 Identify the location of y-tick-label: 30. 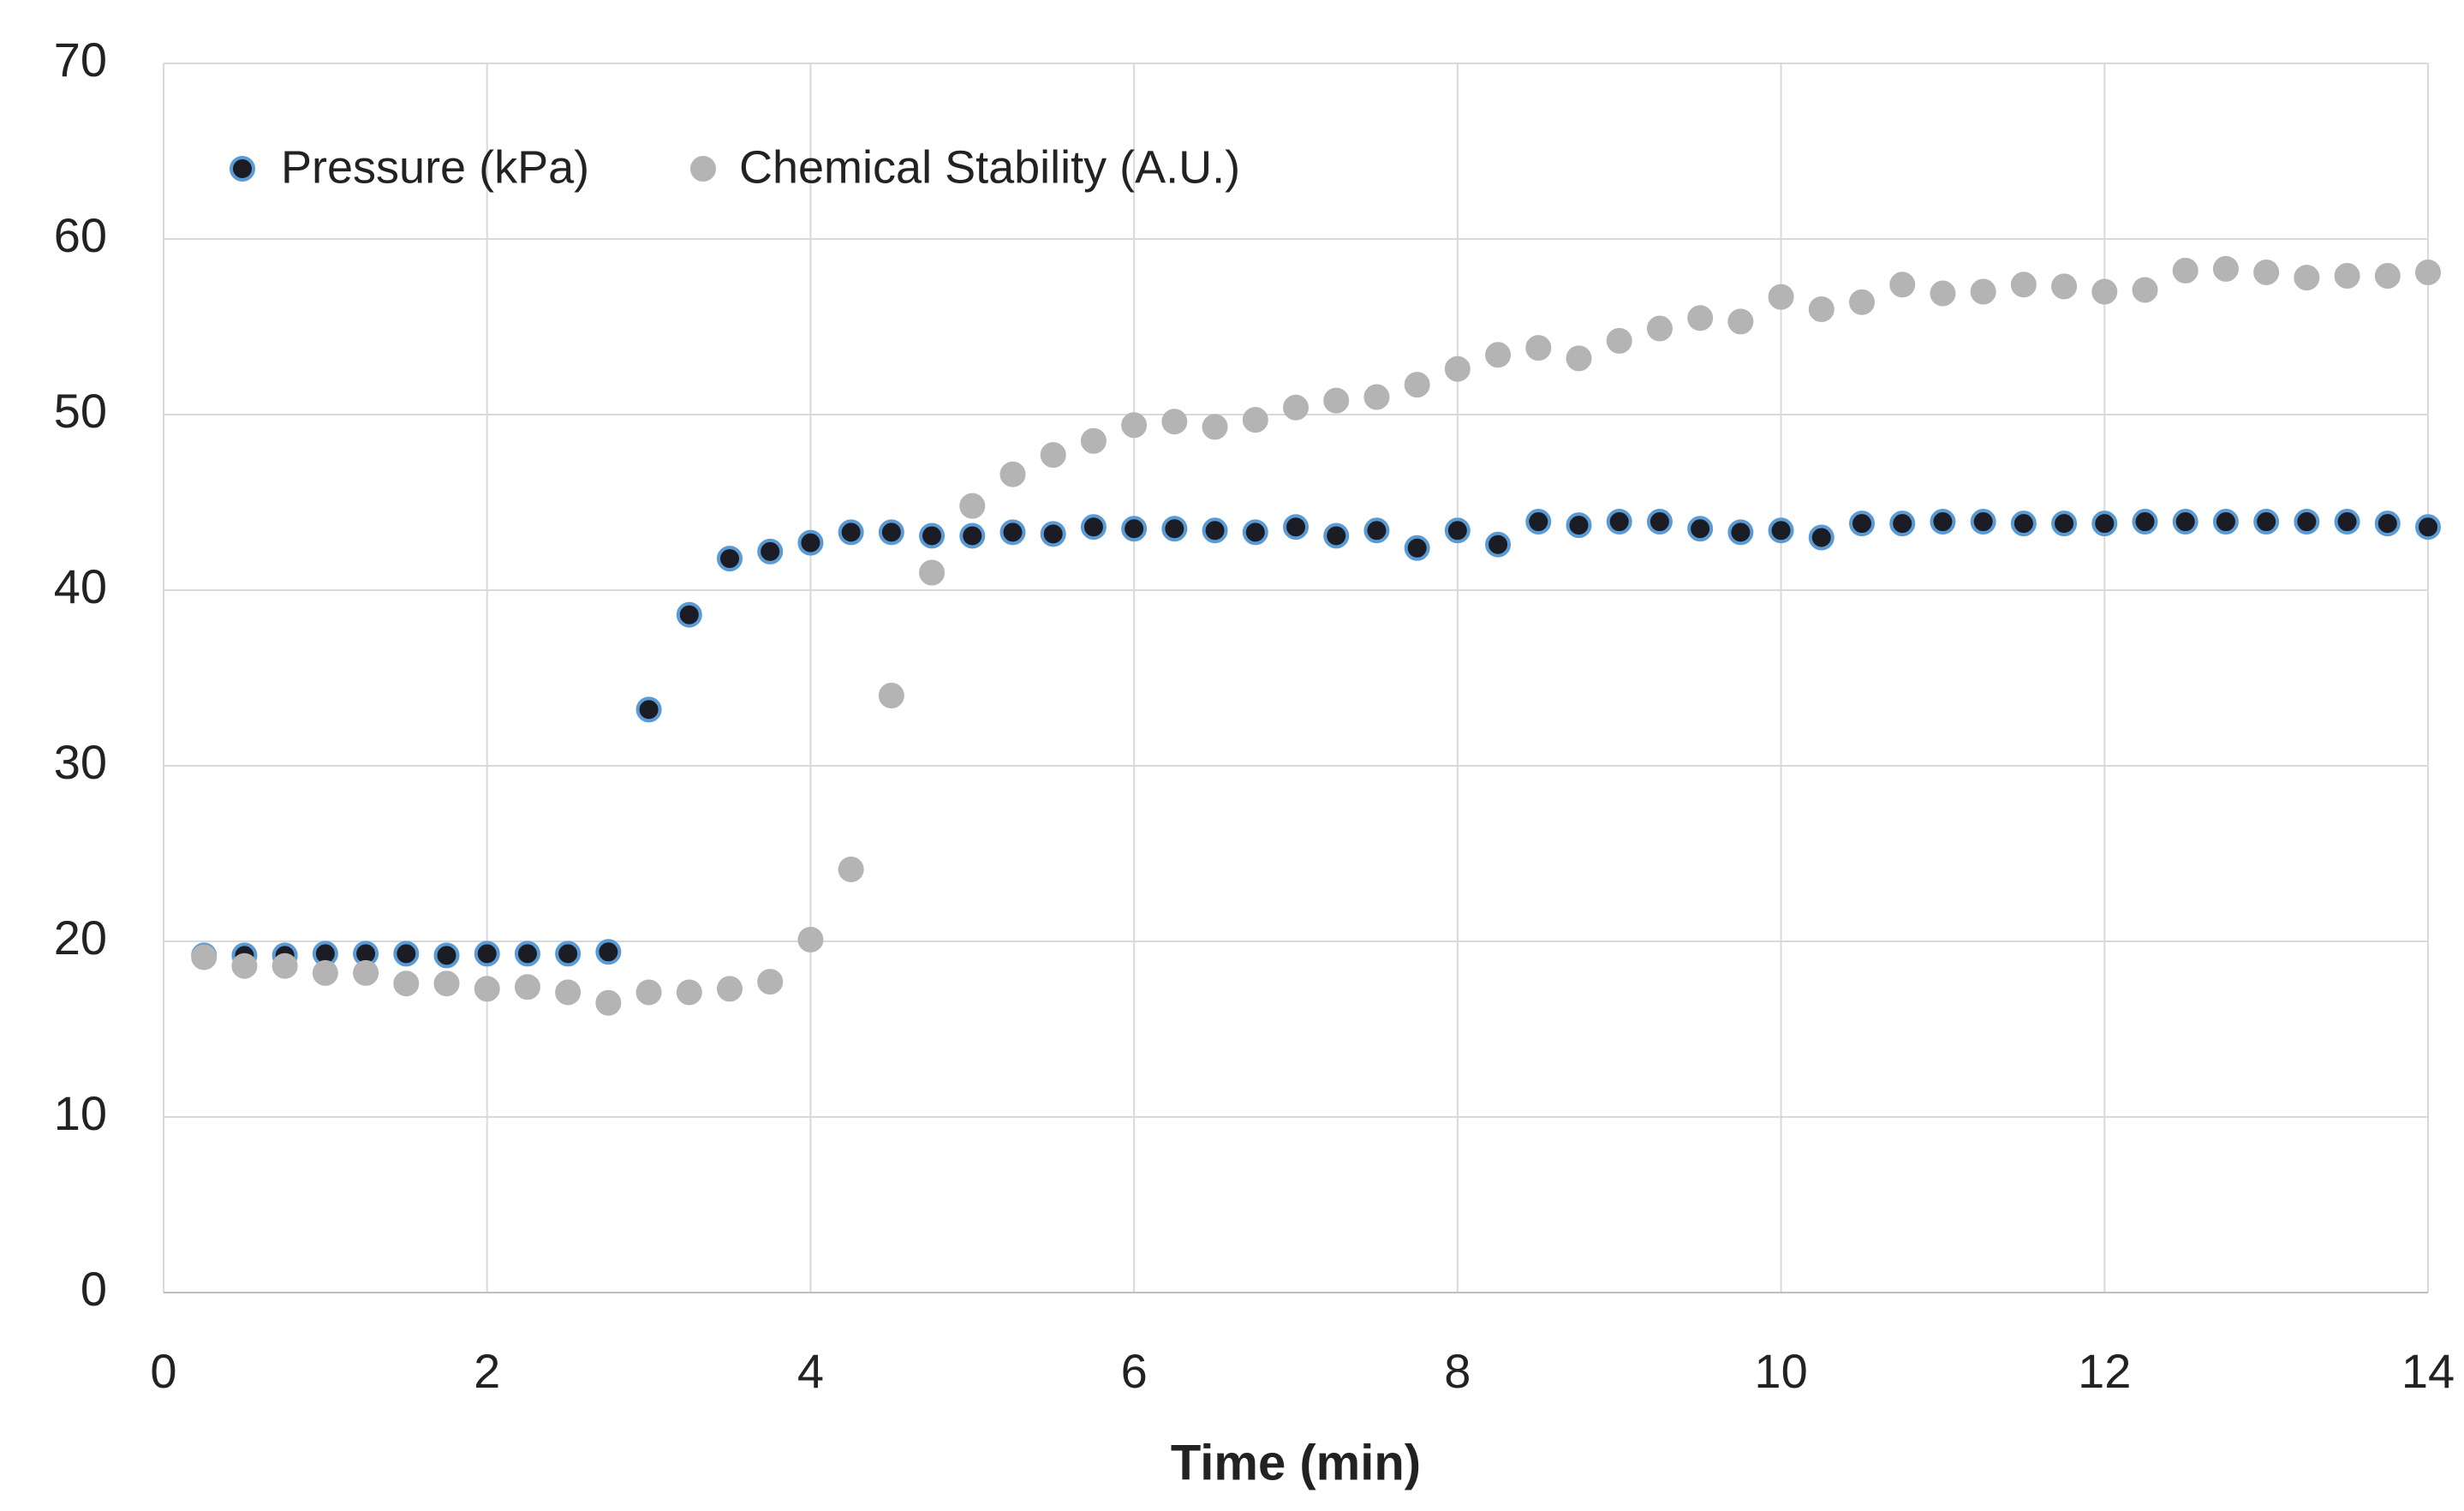
(80, 762).